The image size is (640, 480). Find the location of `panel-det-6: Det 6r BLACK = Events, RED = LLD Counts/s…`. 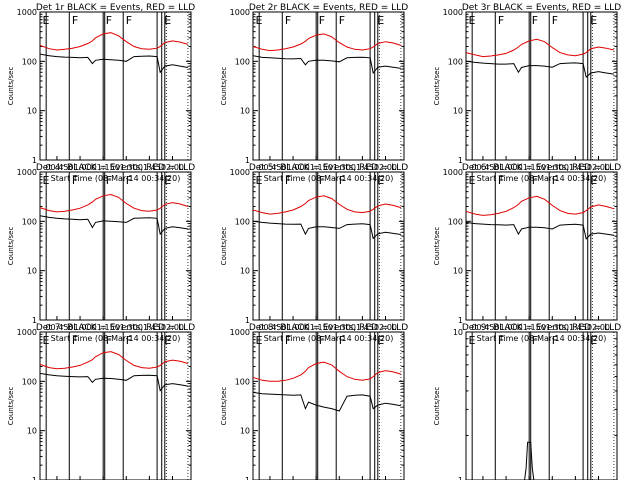

panel-det-6: Det 6r BLACK = Events, RED = LLD Counts/s… is located at coordinates (527, 253).